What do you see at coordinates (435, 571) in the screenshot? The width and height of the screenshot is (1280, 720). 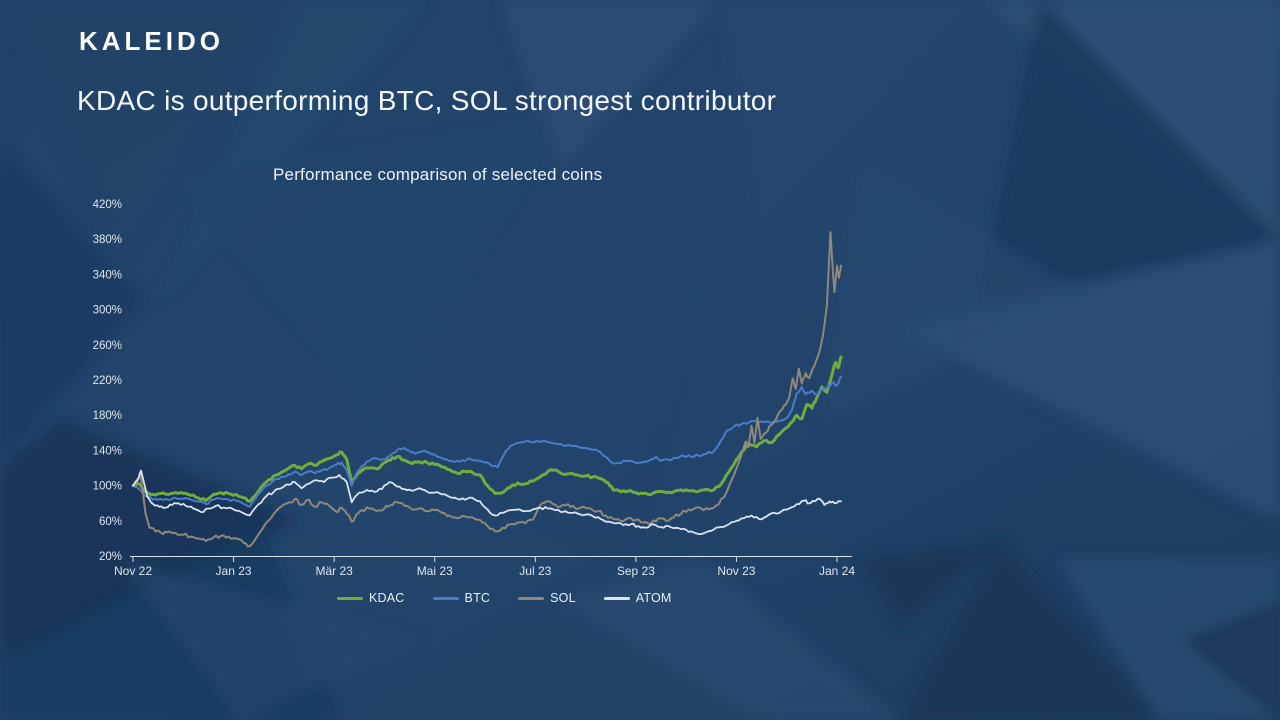 I see `x-axis-label: Mai 23` at bounding box center [435, 571].